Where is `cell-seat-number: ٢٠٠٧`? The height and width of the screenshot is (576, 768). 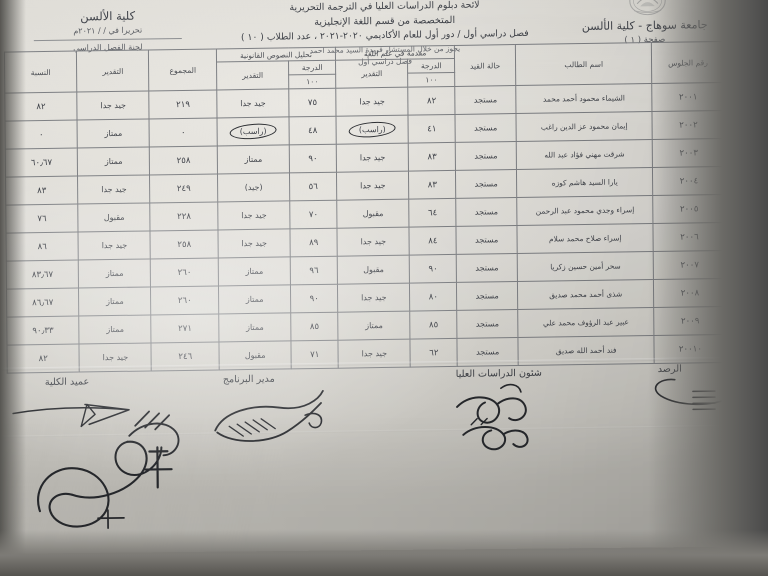
cell-seat-number: ٢٠٠٧ is located at coordinates (689, 265).